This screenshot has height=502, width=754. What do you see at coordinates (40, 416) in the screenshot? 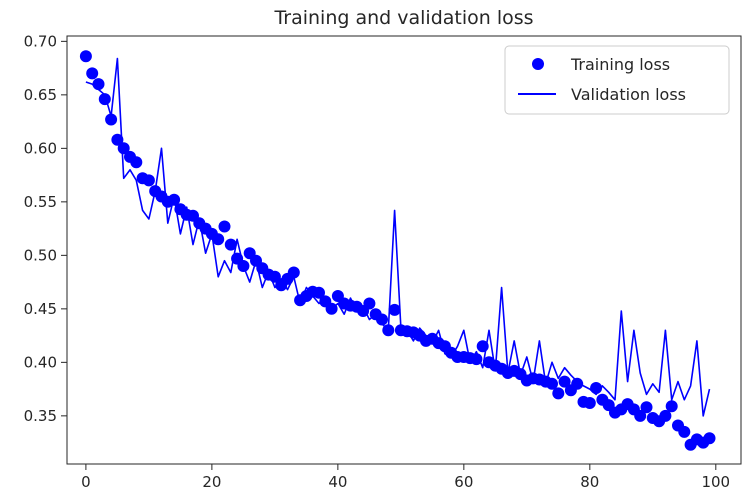
I see `y-tick-label: 0.35` at bounding box center [40, 416].